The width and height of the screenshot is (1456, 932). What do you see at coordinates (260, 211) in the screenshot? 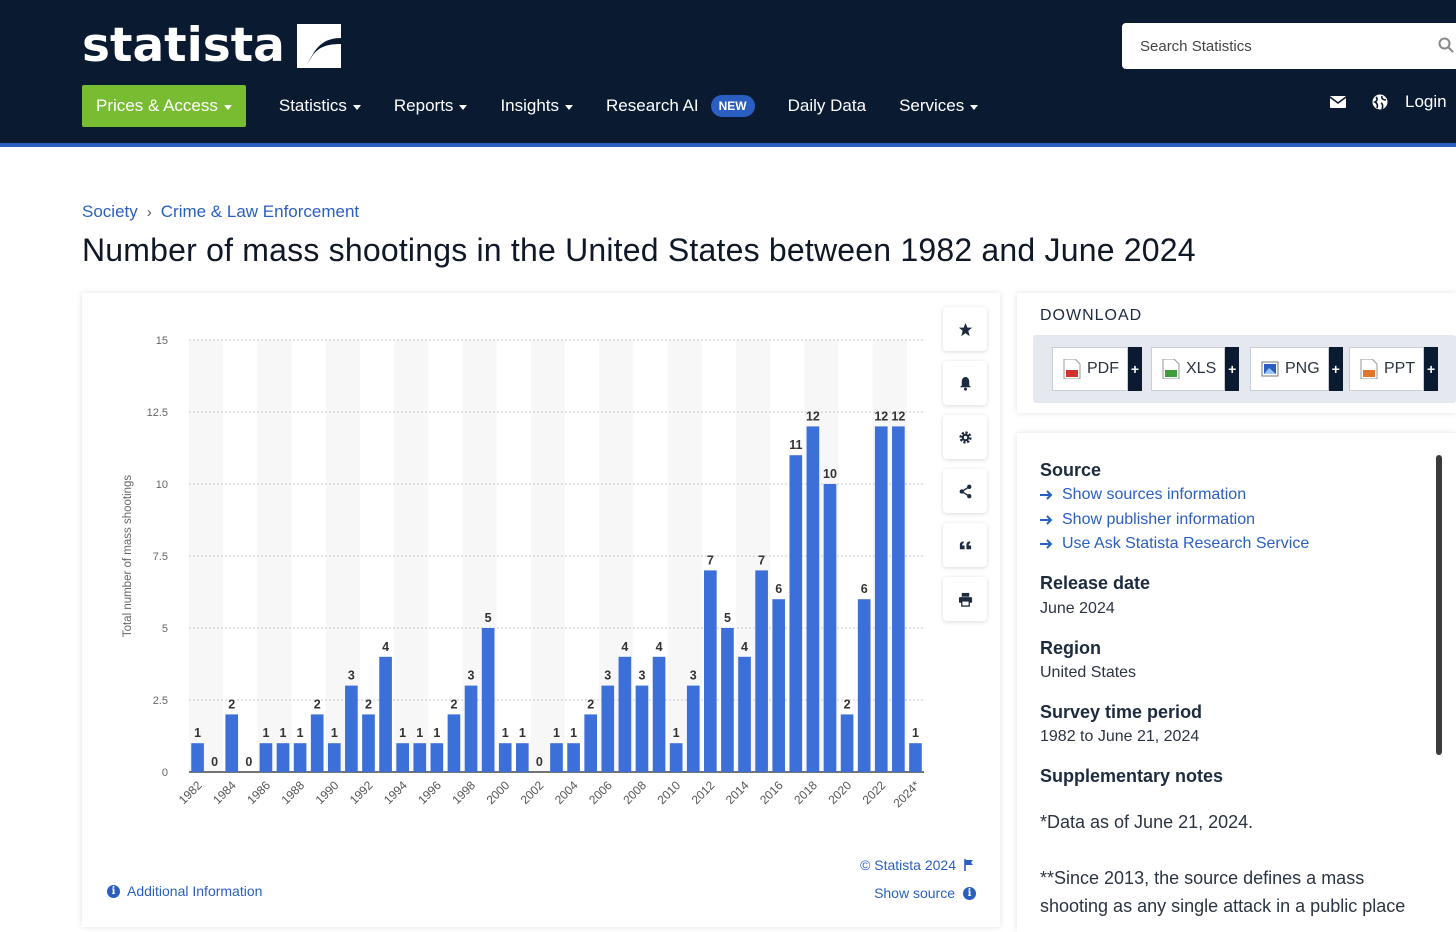
I see `breadcrumb-crime: Crime & Law Enforcement` at bounding box center [260, 211].